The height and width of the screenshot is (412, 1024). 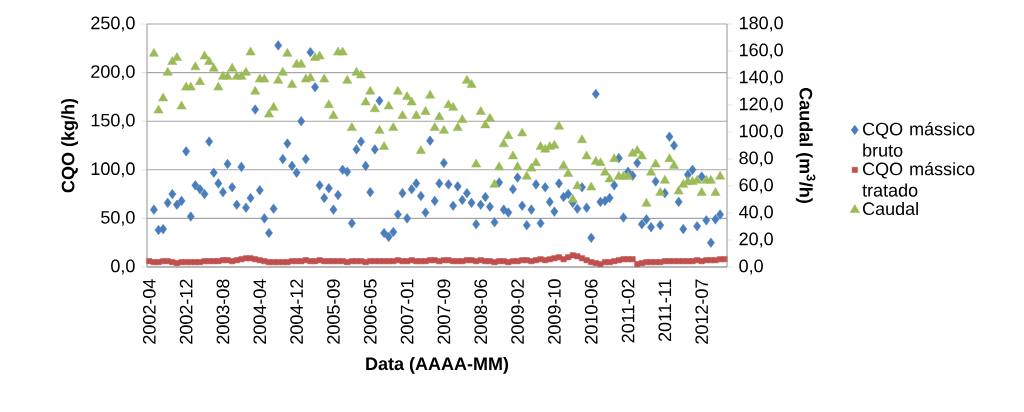 I want to click on legend-label: CQO mássico tratado, so click(x=918, y=179).